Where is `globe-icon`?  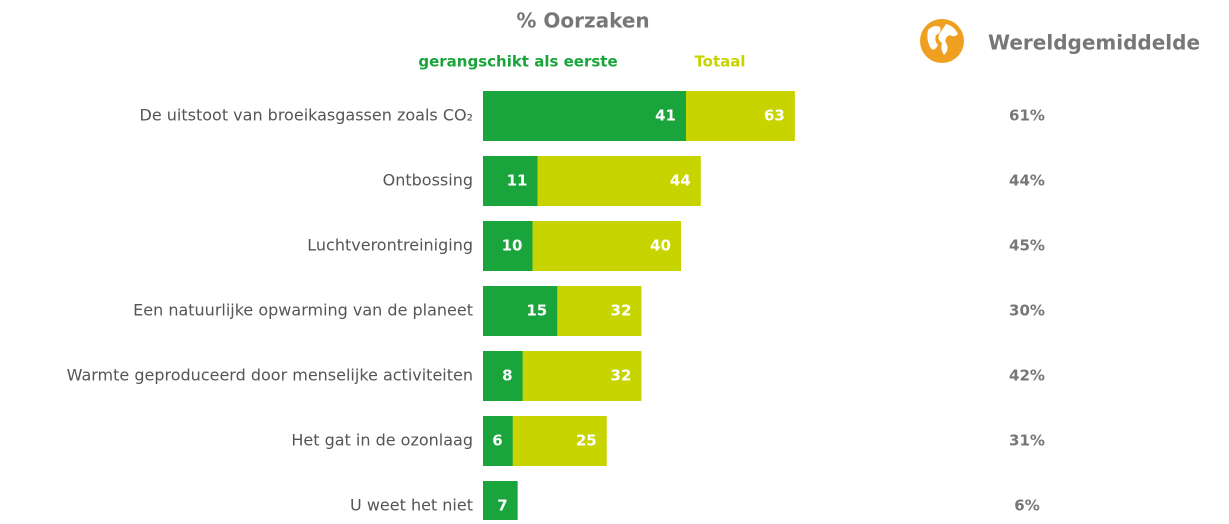
globe-icon is located at coordinates (942, 41).